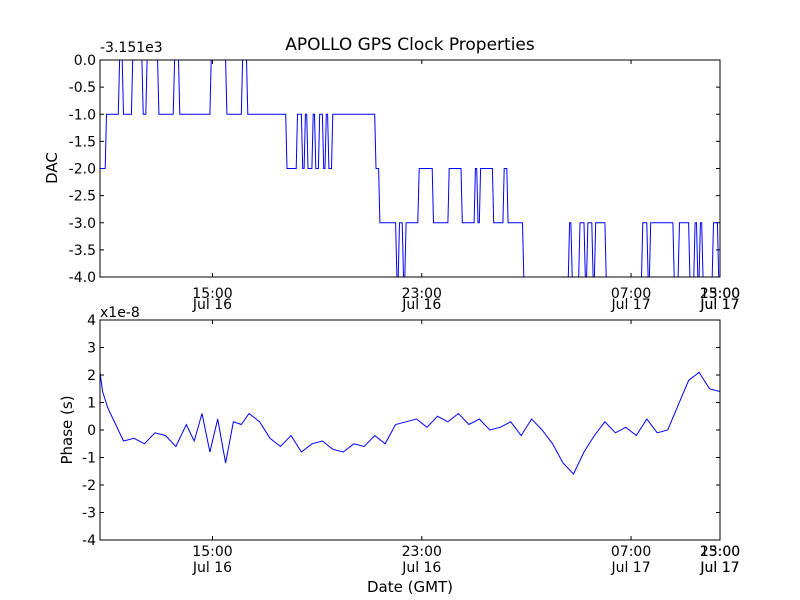  Describe the element at coordinates (82, 197) in the screenshot. I see `y-tick-label: -2.5` at that location.